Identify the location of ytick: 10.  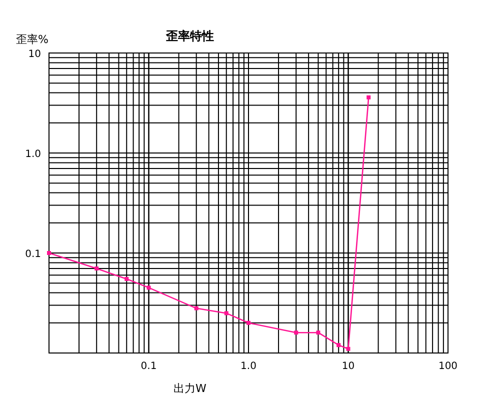
(34, 54).